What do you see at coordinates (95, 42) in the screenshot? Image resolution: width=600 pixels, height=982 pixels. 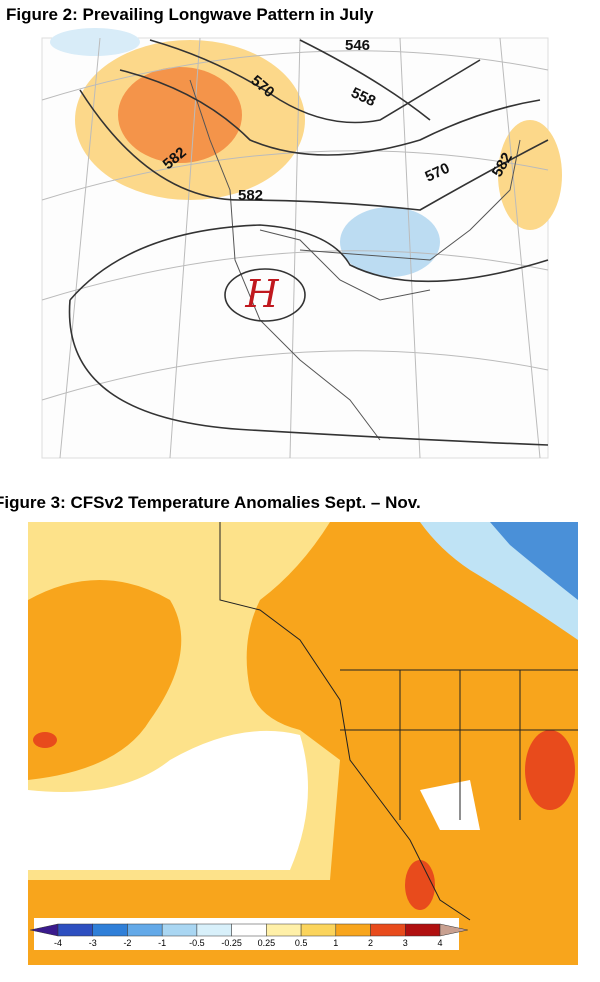 I see `anomaly-blue` at bounding box center [95, 42].